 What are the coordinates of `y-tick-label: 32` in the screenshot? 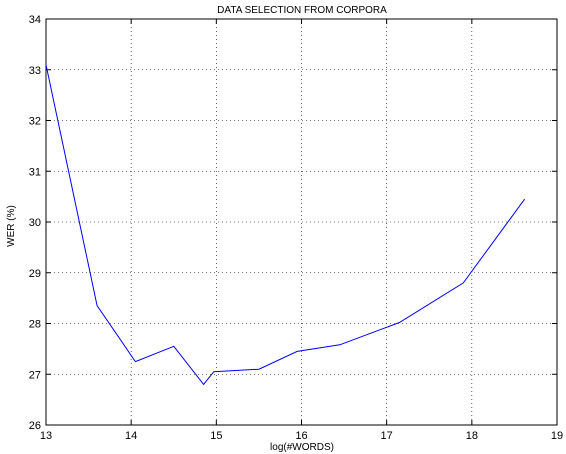 It's located at (35, 122).